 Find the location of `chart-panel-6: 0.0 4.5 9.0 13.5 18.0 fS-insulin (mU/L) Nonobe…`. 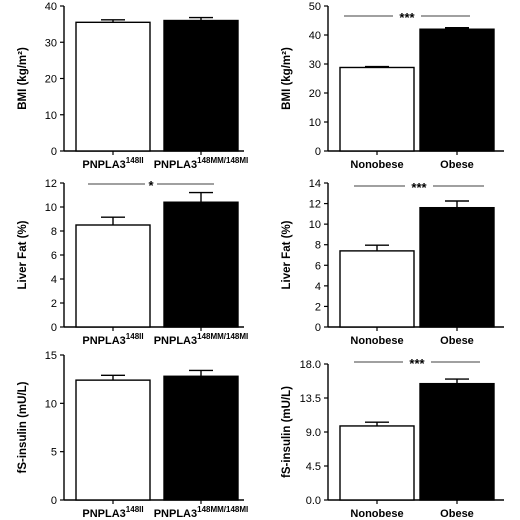

chart-panel-6: 0.0 4.5 9.0 13.5 18.0 fS-insulin (mU/L) Nonobe… is located at coordinates (392, 438).